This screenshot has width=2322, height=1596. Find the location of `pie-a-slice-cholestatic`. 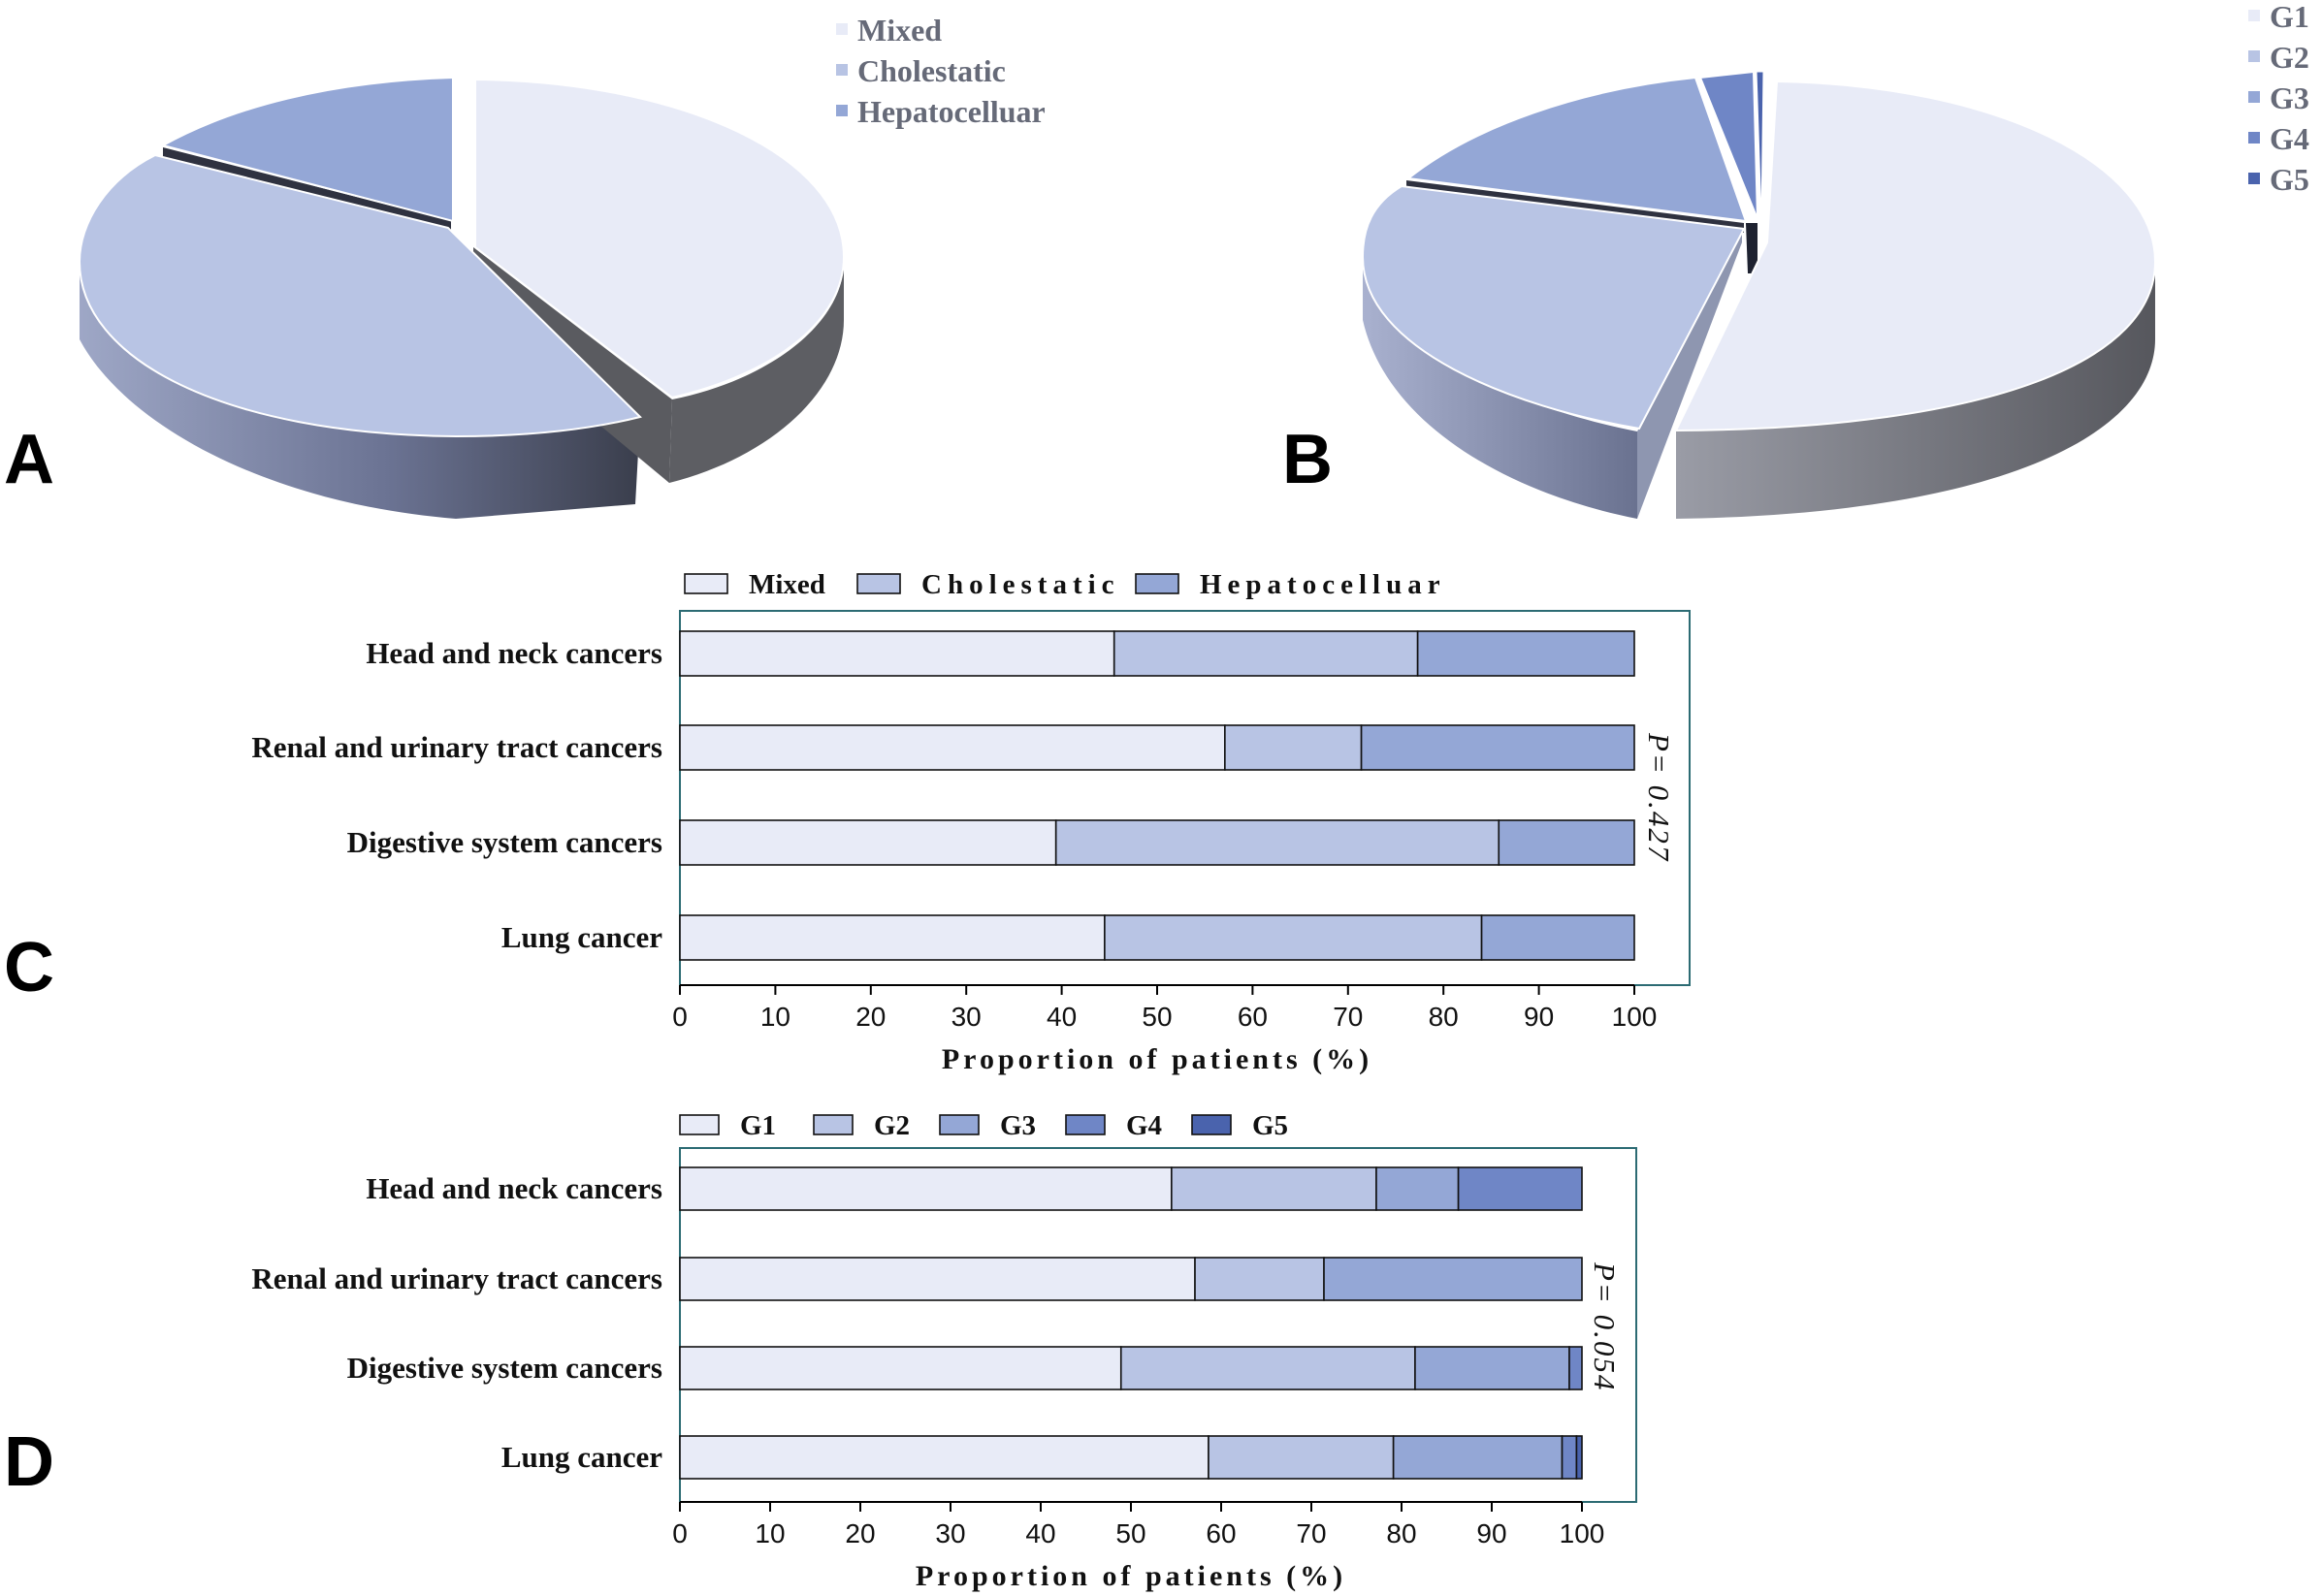

pie-a-slice-cholestatic is located at coordinates (360, 295).